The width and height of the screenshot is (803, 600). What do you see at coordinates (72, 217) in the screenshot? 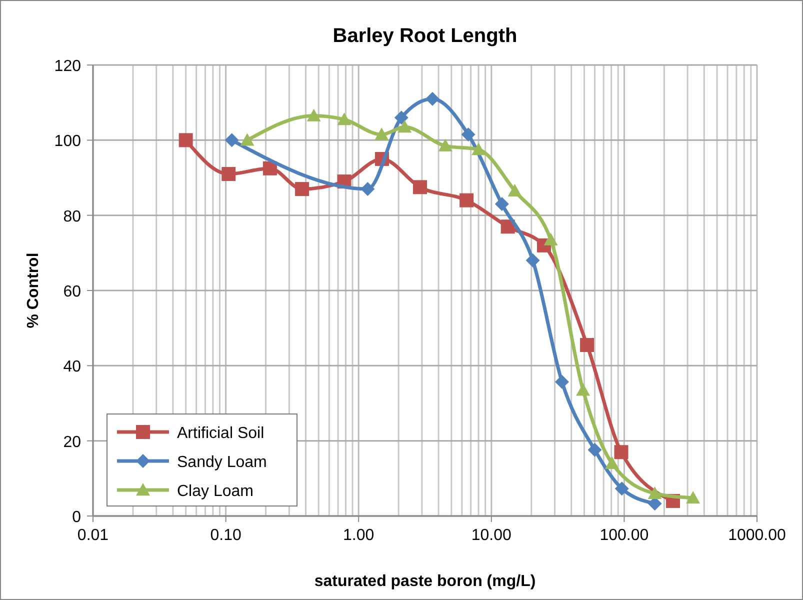
I see `y-tick-label: 80` at bounding box center [72, 217].